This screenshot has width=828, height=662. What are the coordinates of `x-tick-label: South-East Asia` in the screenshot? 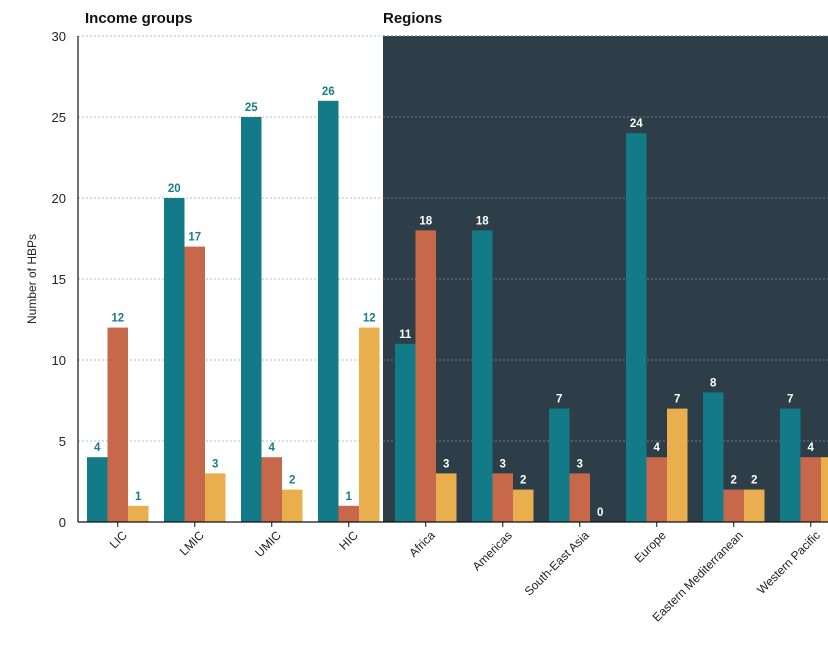 It's located at (557, 563).